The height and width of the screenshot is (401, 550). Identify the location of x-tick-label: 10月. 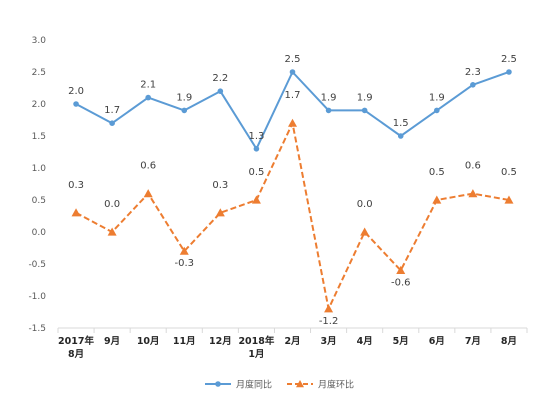
(148, 341).